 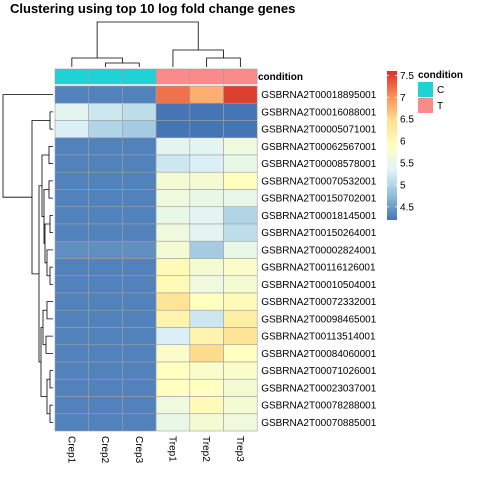 I want to click on condition-legend-swatch, so click(x=425, y=105).